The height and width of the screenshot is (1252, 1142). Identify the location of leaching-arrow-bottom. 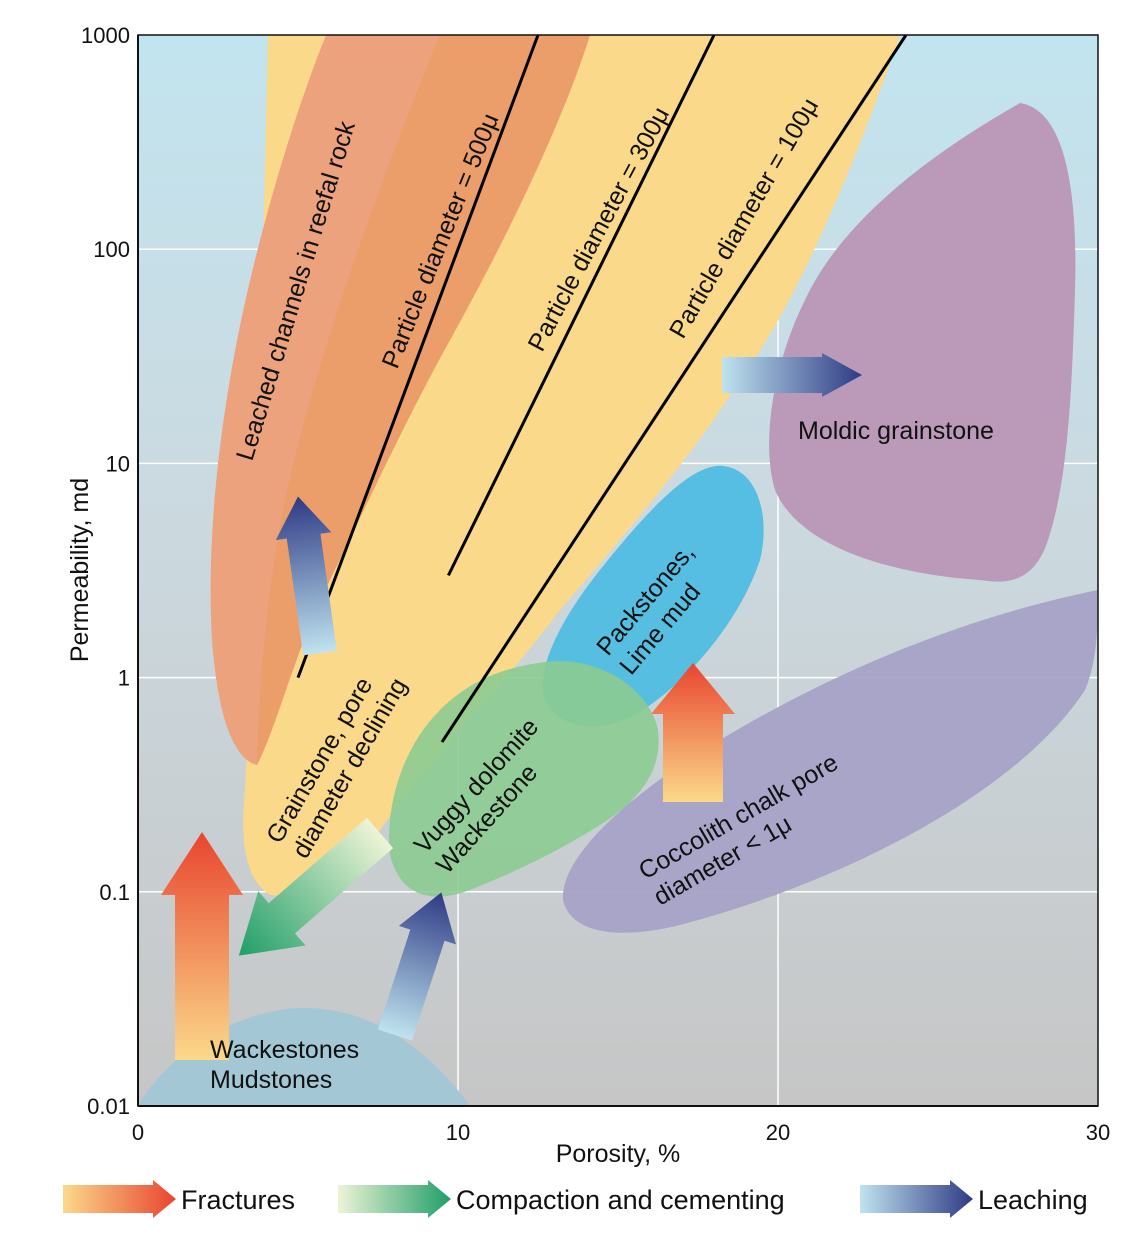
(416, 966).